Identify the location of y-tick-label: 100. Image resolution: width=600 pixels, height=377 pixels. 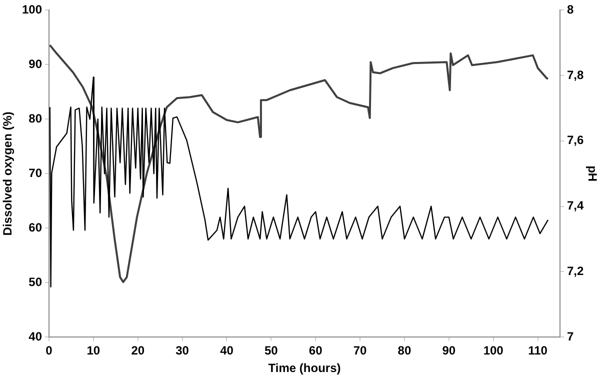
(32, 9).